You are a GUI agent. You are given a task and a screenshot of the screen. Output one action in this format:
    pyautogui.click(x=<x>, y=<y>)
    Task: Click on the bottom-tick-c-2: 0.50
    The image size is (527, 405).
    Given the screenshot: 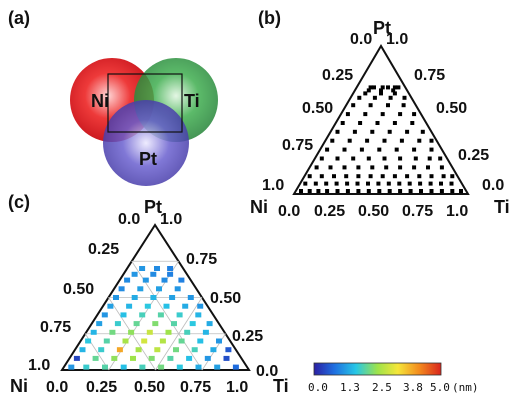 What is the action you would take?
    pyautogui.click(x=149, y=387)
    